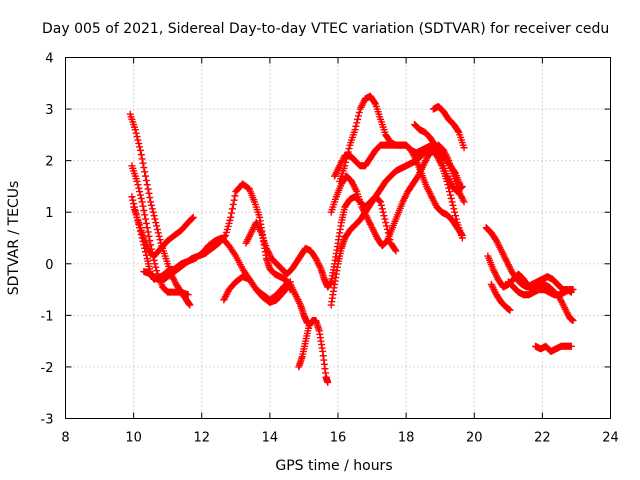 Image resolution: width=640 pixels, height=480 pixels. What do you see at coordinates (438, 155) in the screenshot?
I see `series-prn-m` at bounding box center [438, 155].